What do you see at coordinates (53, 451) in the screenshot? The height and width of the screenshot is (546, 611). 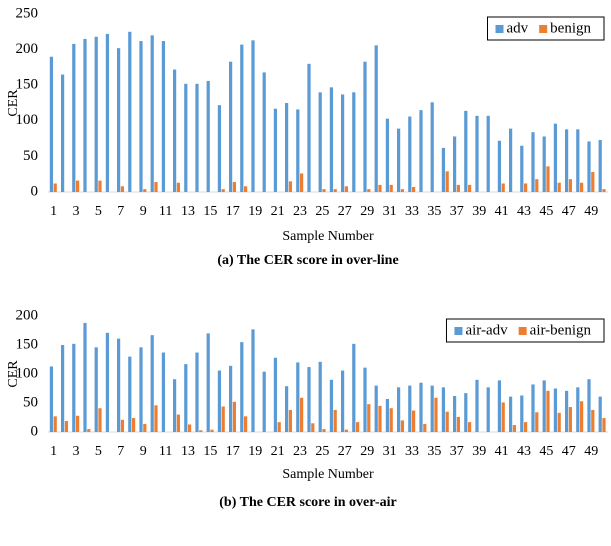 I see `x-tick-label: 1` at bounding box center [53, 451].